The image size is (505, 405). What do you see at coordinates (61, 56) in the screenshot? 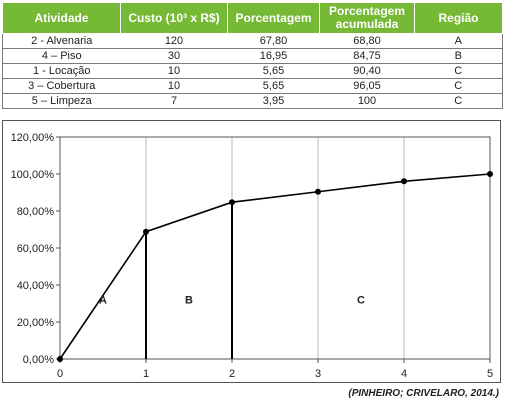
I see `cell-atividade: 4 – Piso` at bounding box center [61, 56].